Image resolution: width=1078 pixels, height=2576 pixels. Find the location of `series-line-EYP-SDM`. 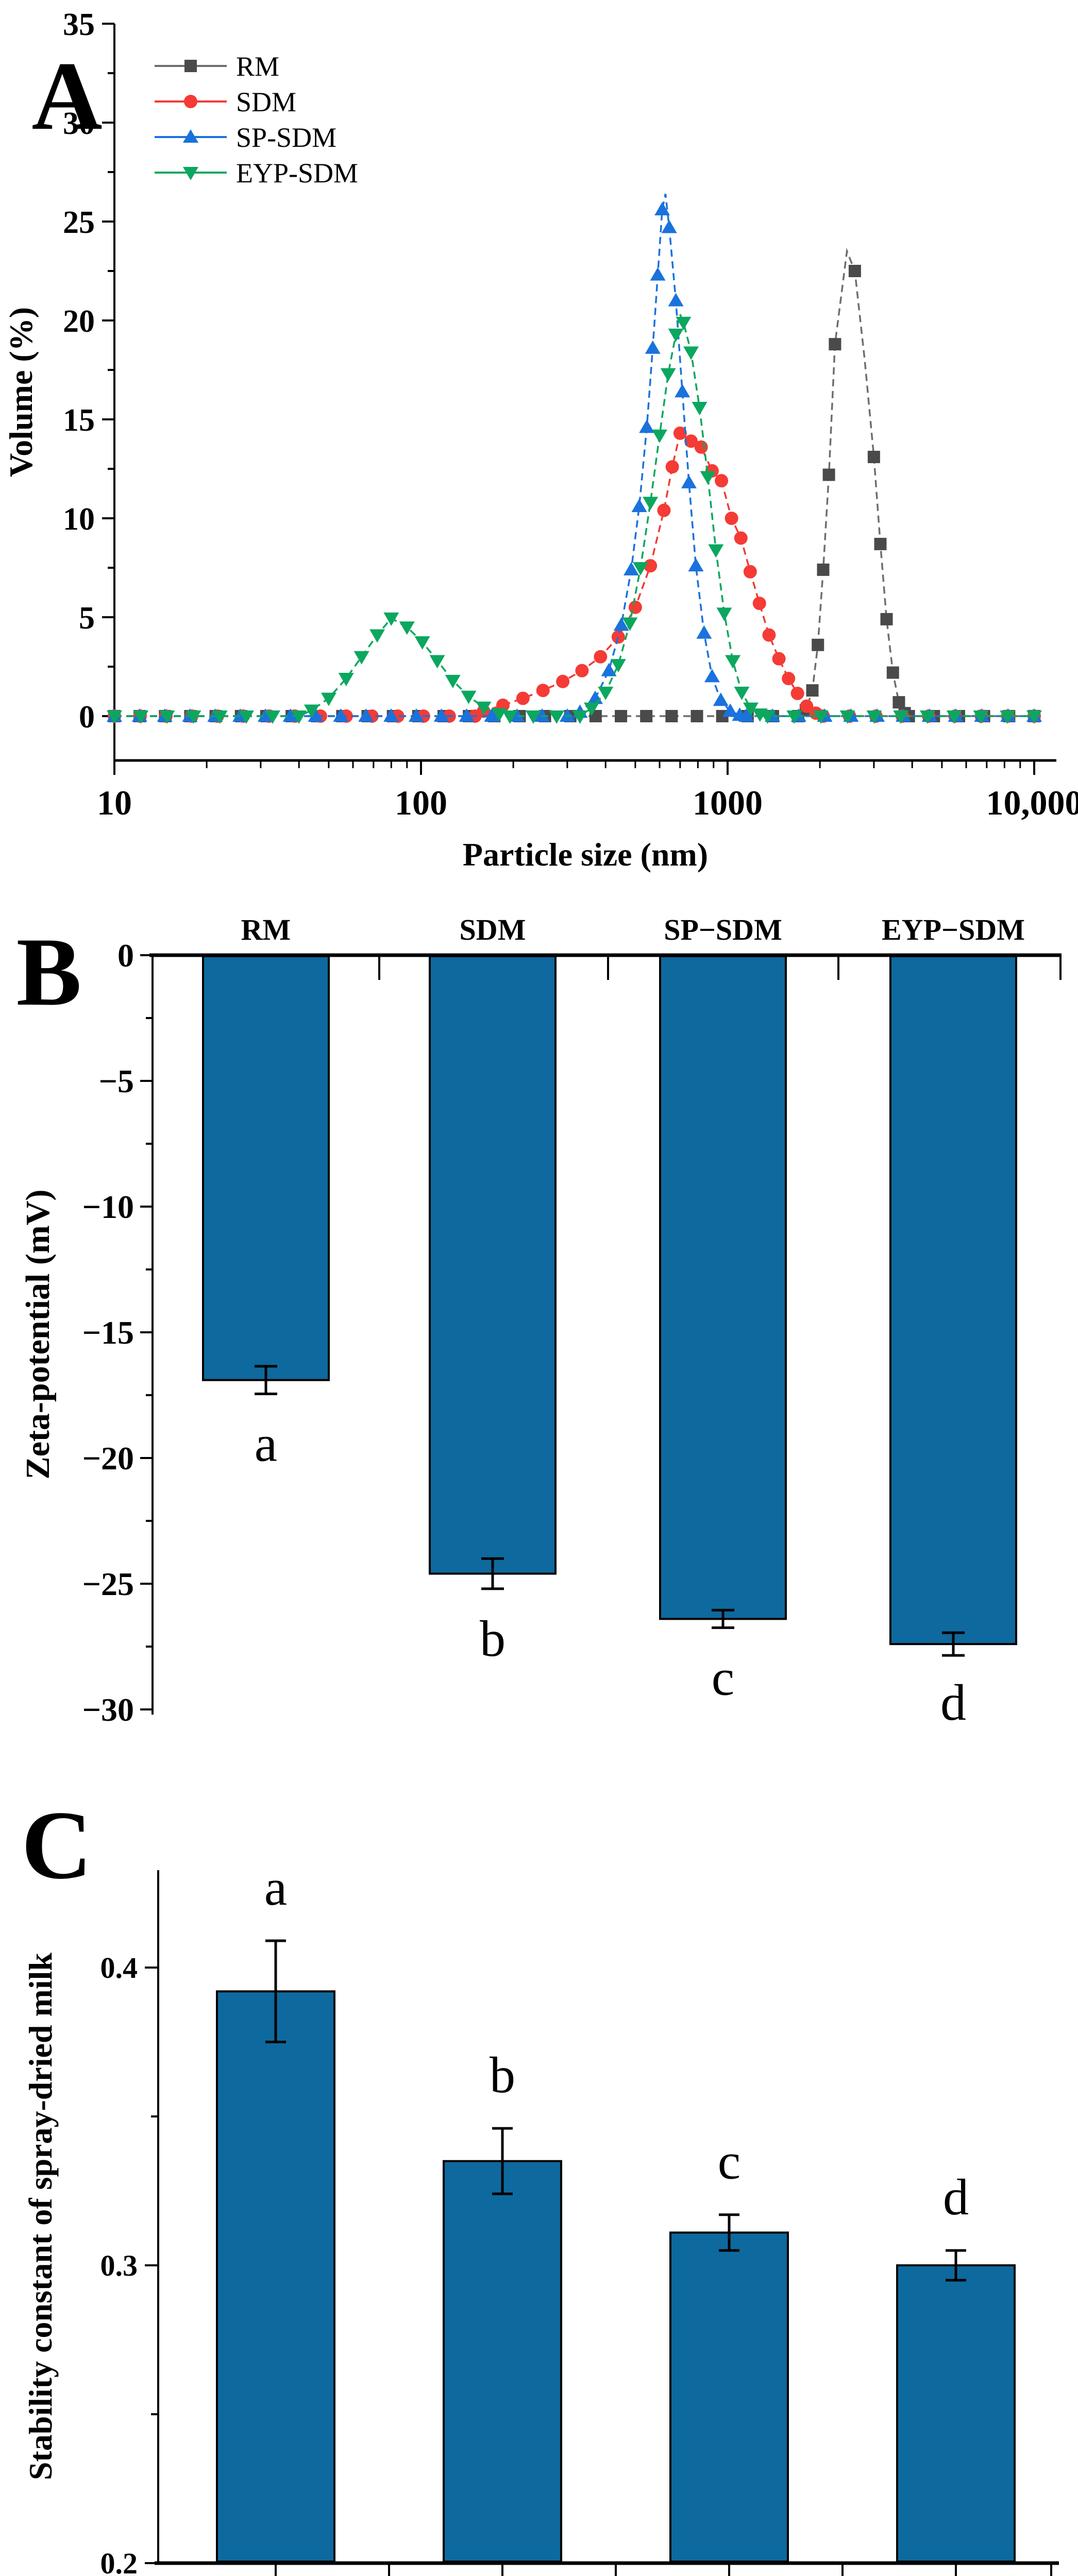

series-line-EYP-SDM is located at coordinates (574, 513).